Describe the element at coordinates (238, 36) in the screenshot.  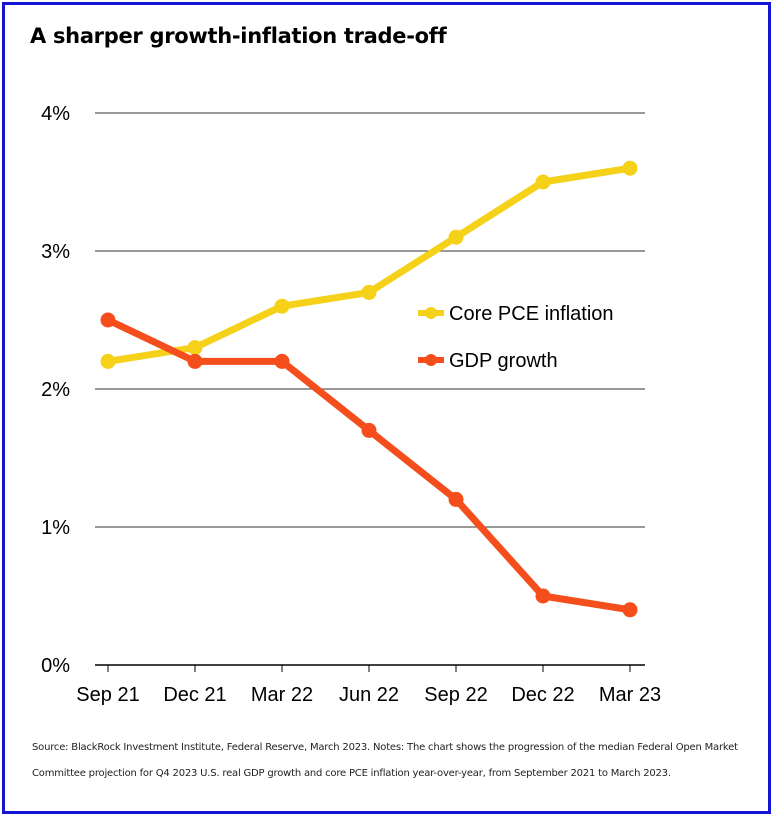
I see `chart-title: A sharper growth-inflation trade-off` at that location.